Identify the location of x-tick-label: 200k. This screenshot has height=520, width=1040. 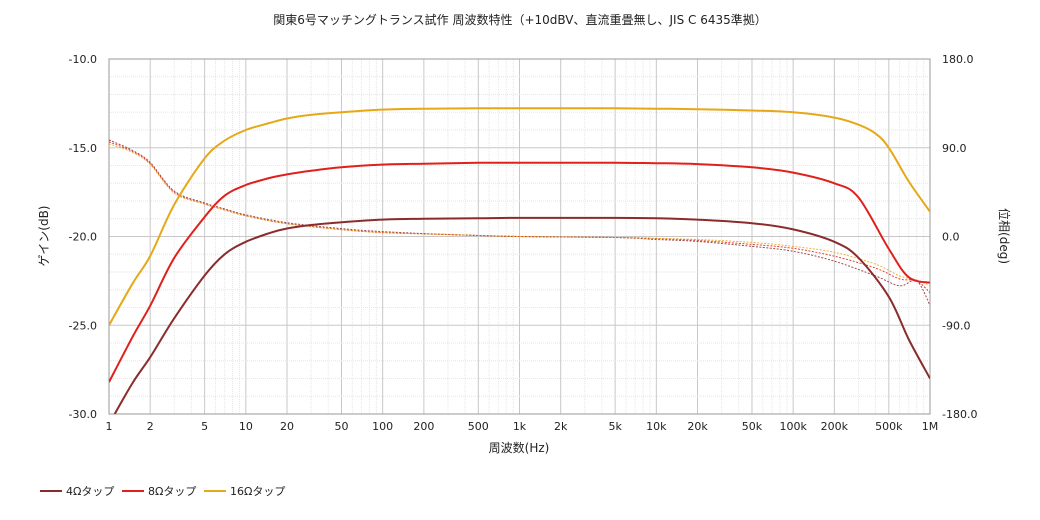
(835, 426).